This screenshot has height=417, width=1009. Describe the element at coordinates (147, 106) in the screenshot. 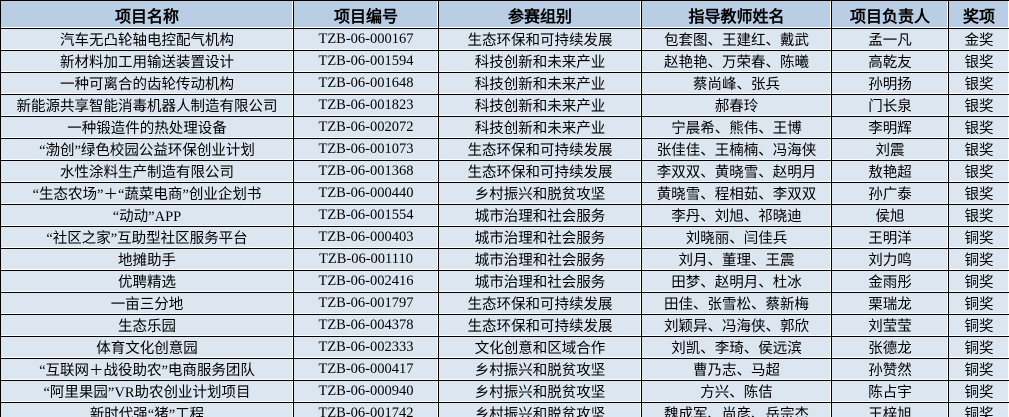

I see `project-name-cell: 新能源共享智能消毒机器人制造有限公司` at that location.